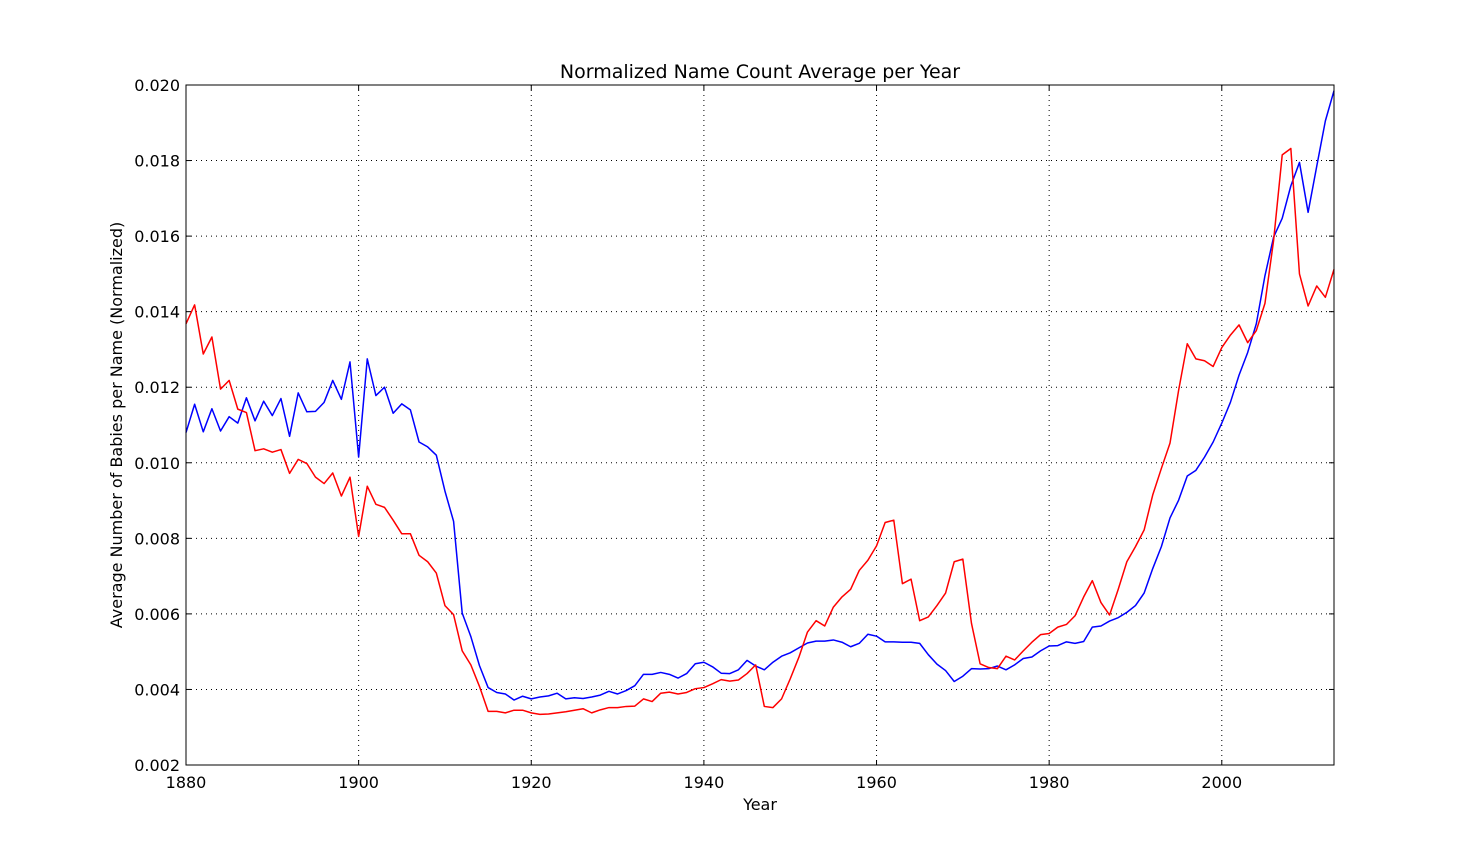 This screenshot has height=850, width=1482. Describe the element at coordinates (157, 387) in the screenshot. I see `y-tick-label: 0.012` at that location.